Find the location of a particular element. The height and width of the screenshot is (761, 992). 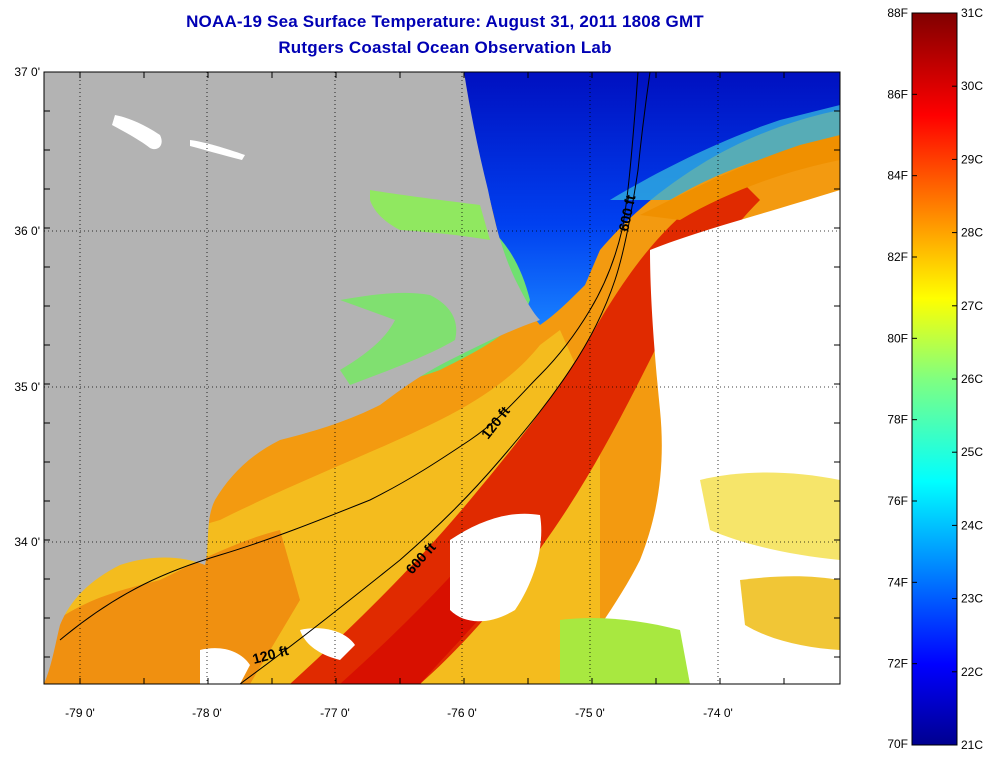

fahrenheit-label: 82F is located at coordinates (897, 257).